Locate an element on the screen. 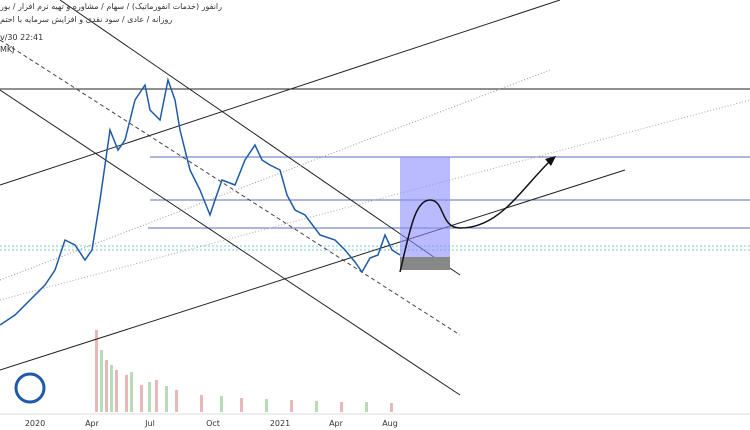 The height and width of the screenshot is (430, 750). logo is located at coordinates (30, 388).